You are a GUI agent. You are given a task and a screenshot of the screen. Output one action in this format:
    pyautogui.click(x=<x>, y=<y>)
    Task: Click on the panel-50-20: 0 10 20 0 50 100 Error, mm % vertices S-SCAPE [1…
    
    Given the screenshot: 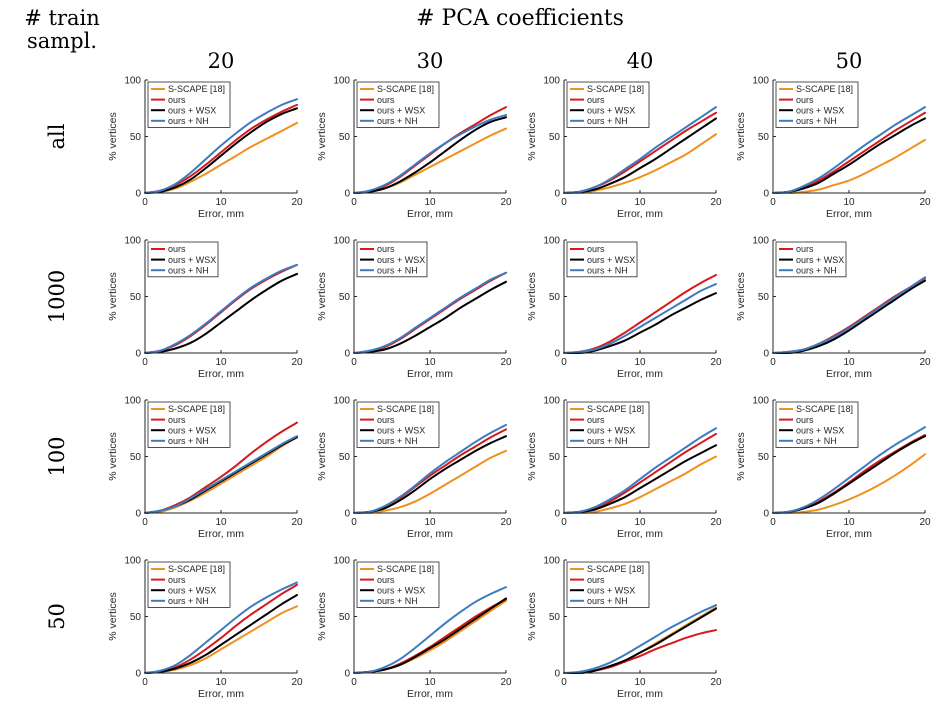 What is the action you would take?
    pyautogui.click(x=205, y=628)
    